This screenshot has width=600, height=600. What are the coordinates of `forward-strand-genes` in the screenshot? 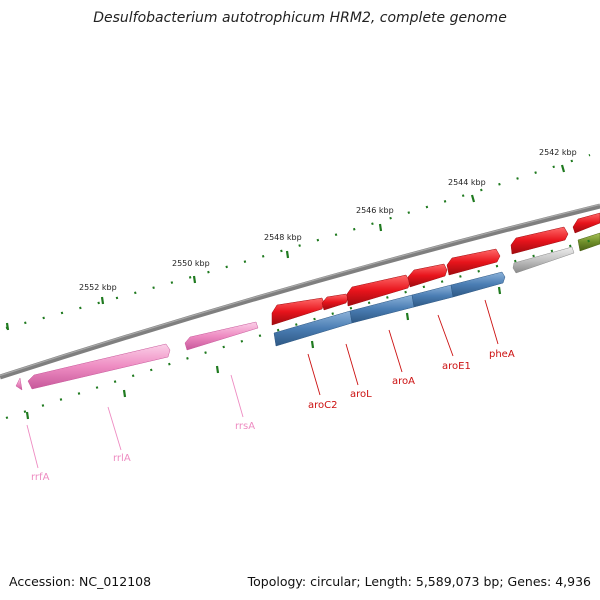 It's located at (435, 269).